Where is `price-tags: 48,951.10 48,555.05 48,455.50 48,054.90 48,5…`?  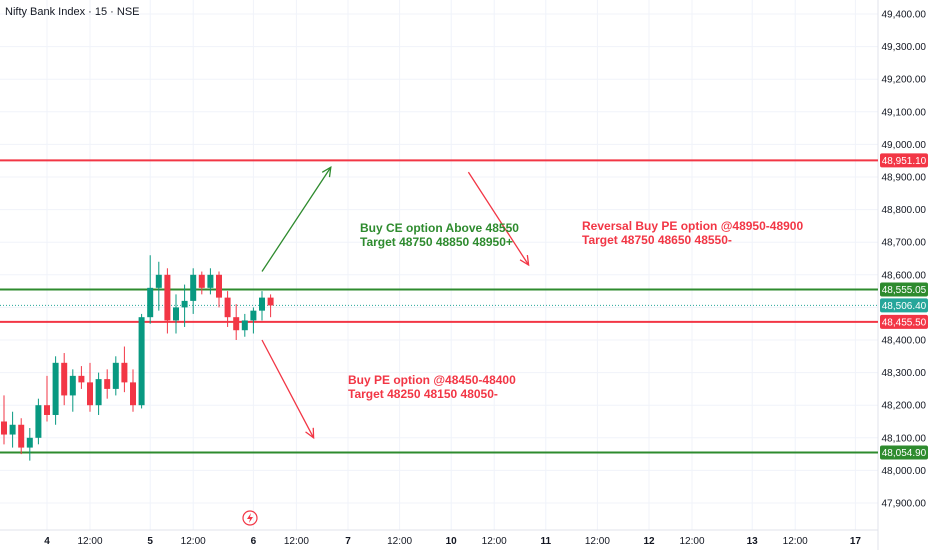
price-tags: 48,951.10 48,555.05 48,455.50 48,054.90 48,5… is located at coordinates (904, 306).